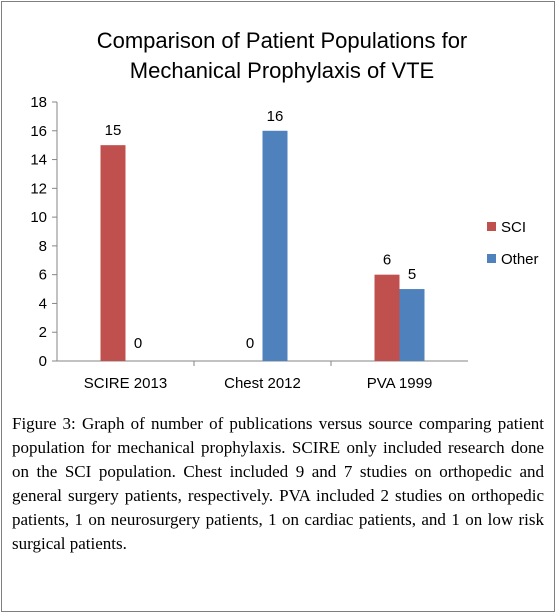 The height and width of the screenshot is (615, 558). What do you see at coordinates (513, 243) in the screenshot?
I see `legend: SCI Other` at bounding box center [513, 243].